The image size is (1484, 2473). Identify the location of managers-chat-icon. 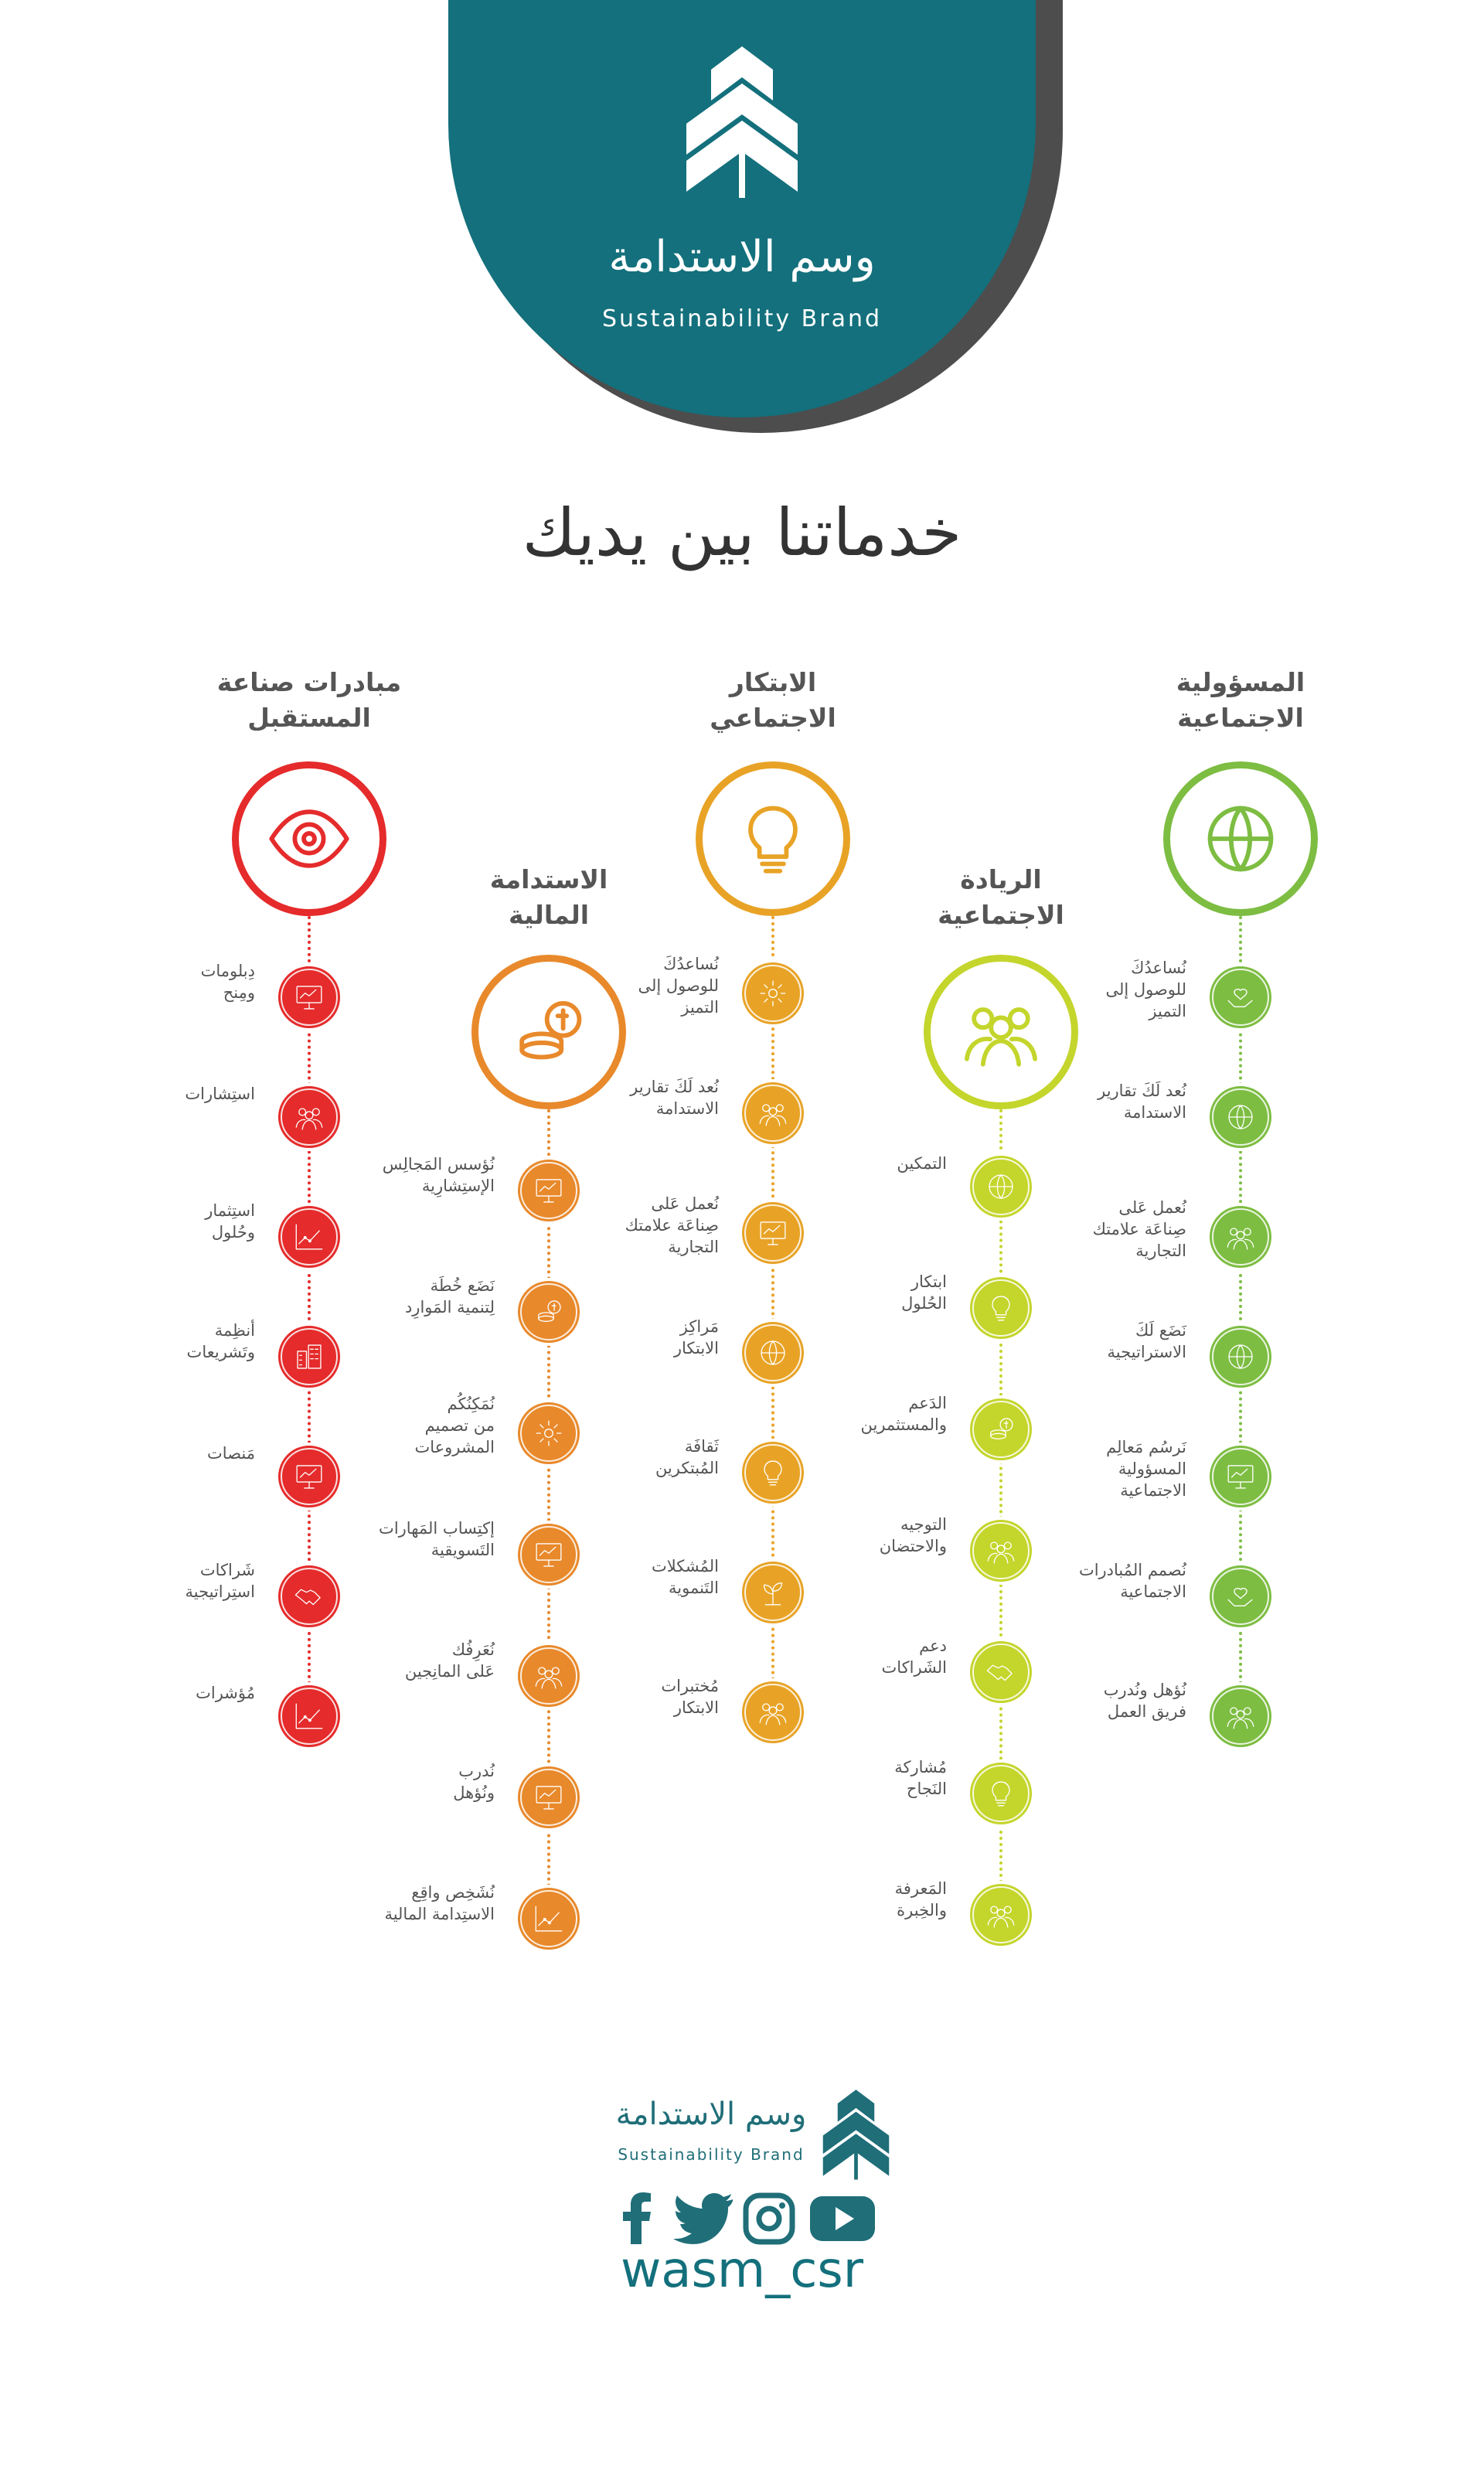
(549, 1676).